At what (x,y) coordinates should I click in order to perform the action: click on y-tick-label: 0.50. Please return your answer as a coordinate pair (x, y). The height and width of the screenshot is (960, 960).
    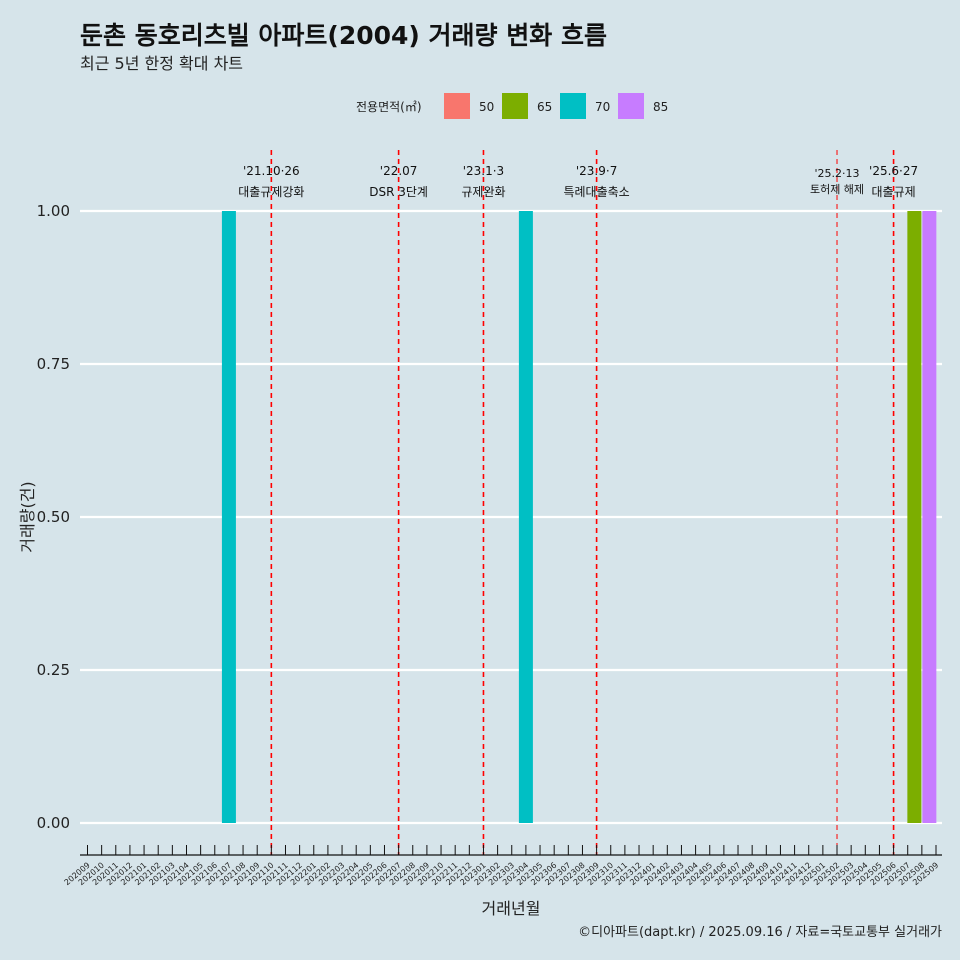
    Looking at the image, I should click on (53, 517).